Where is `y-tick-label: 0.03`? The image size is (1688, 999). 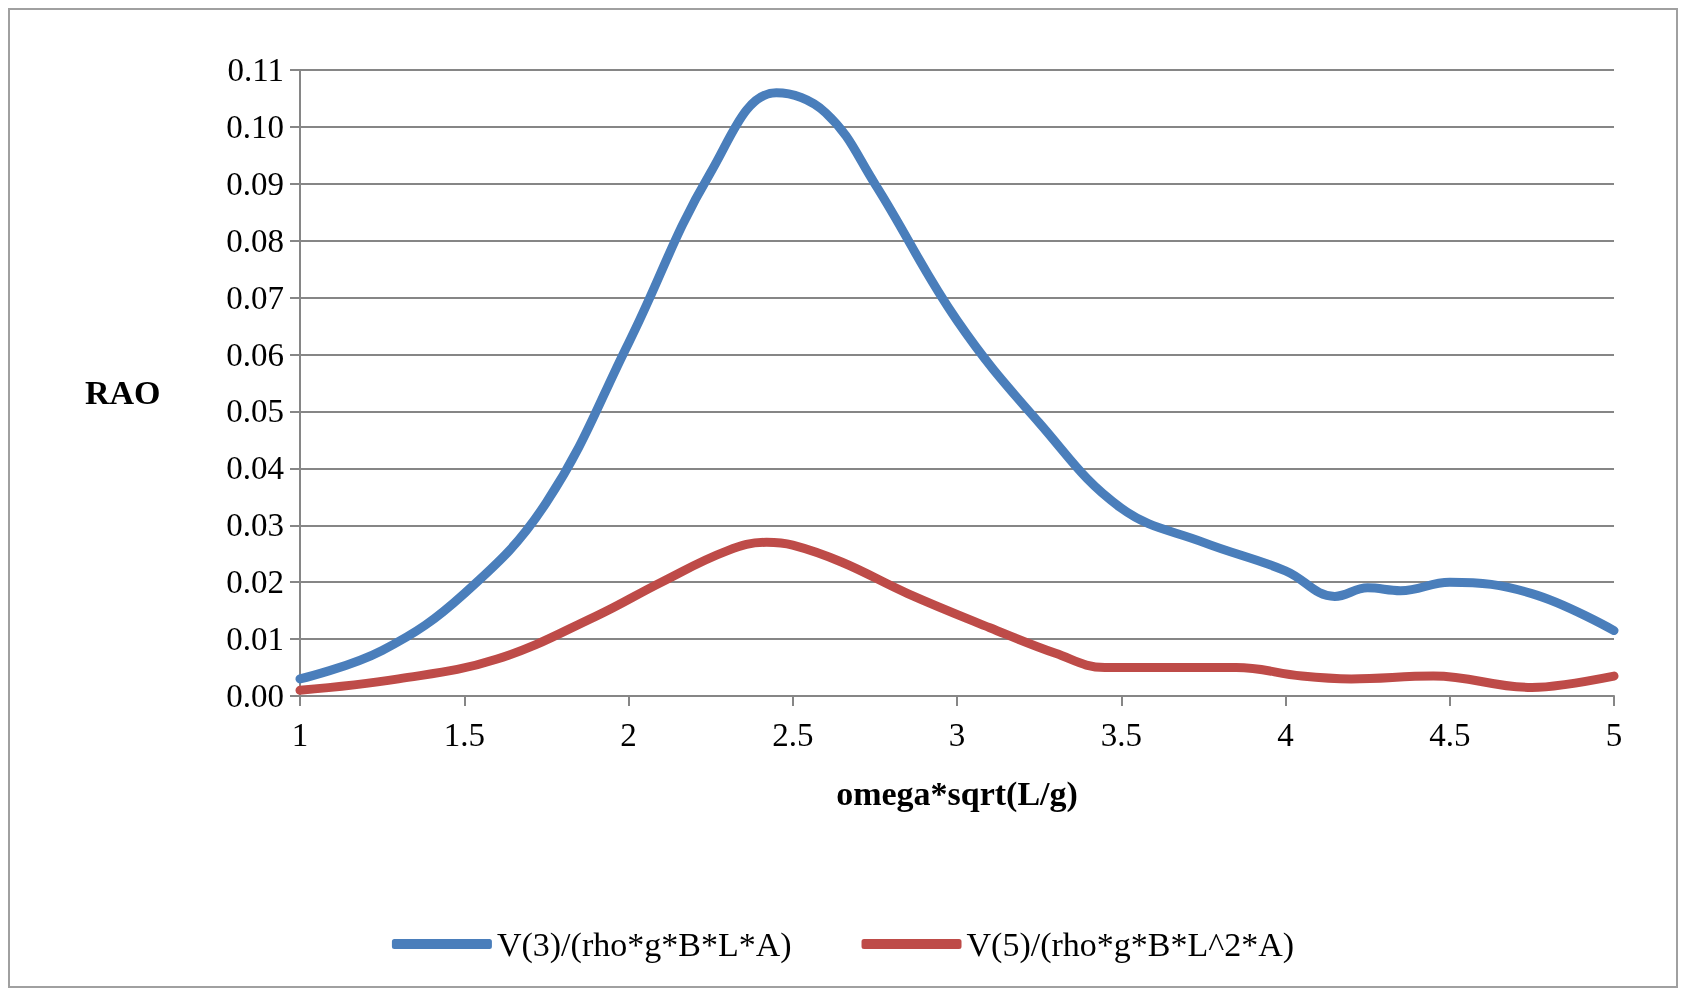
y-tick-label: 0.03 is located at coordinates (255, 525).